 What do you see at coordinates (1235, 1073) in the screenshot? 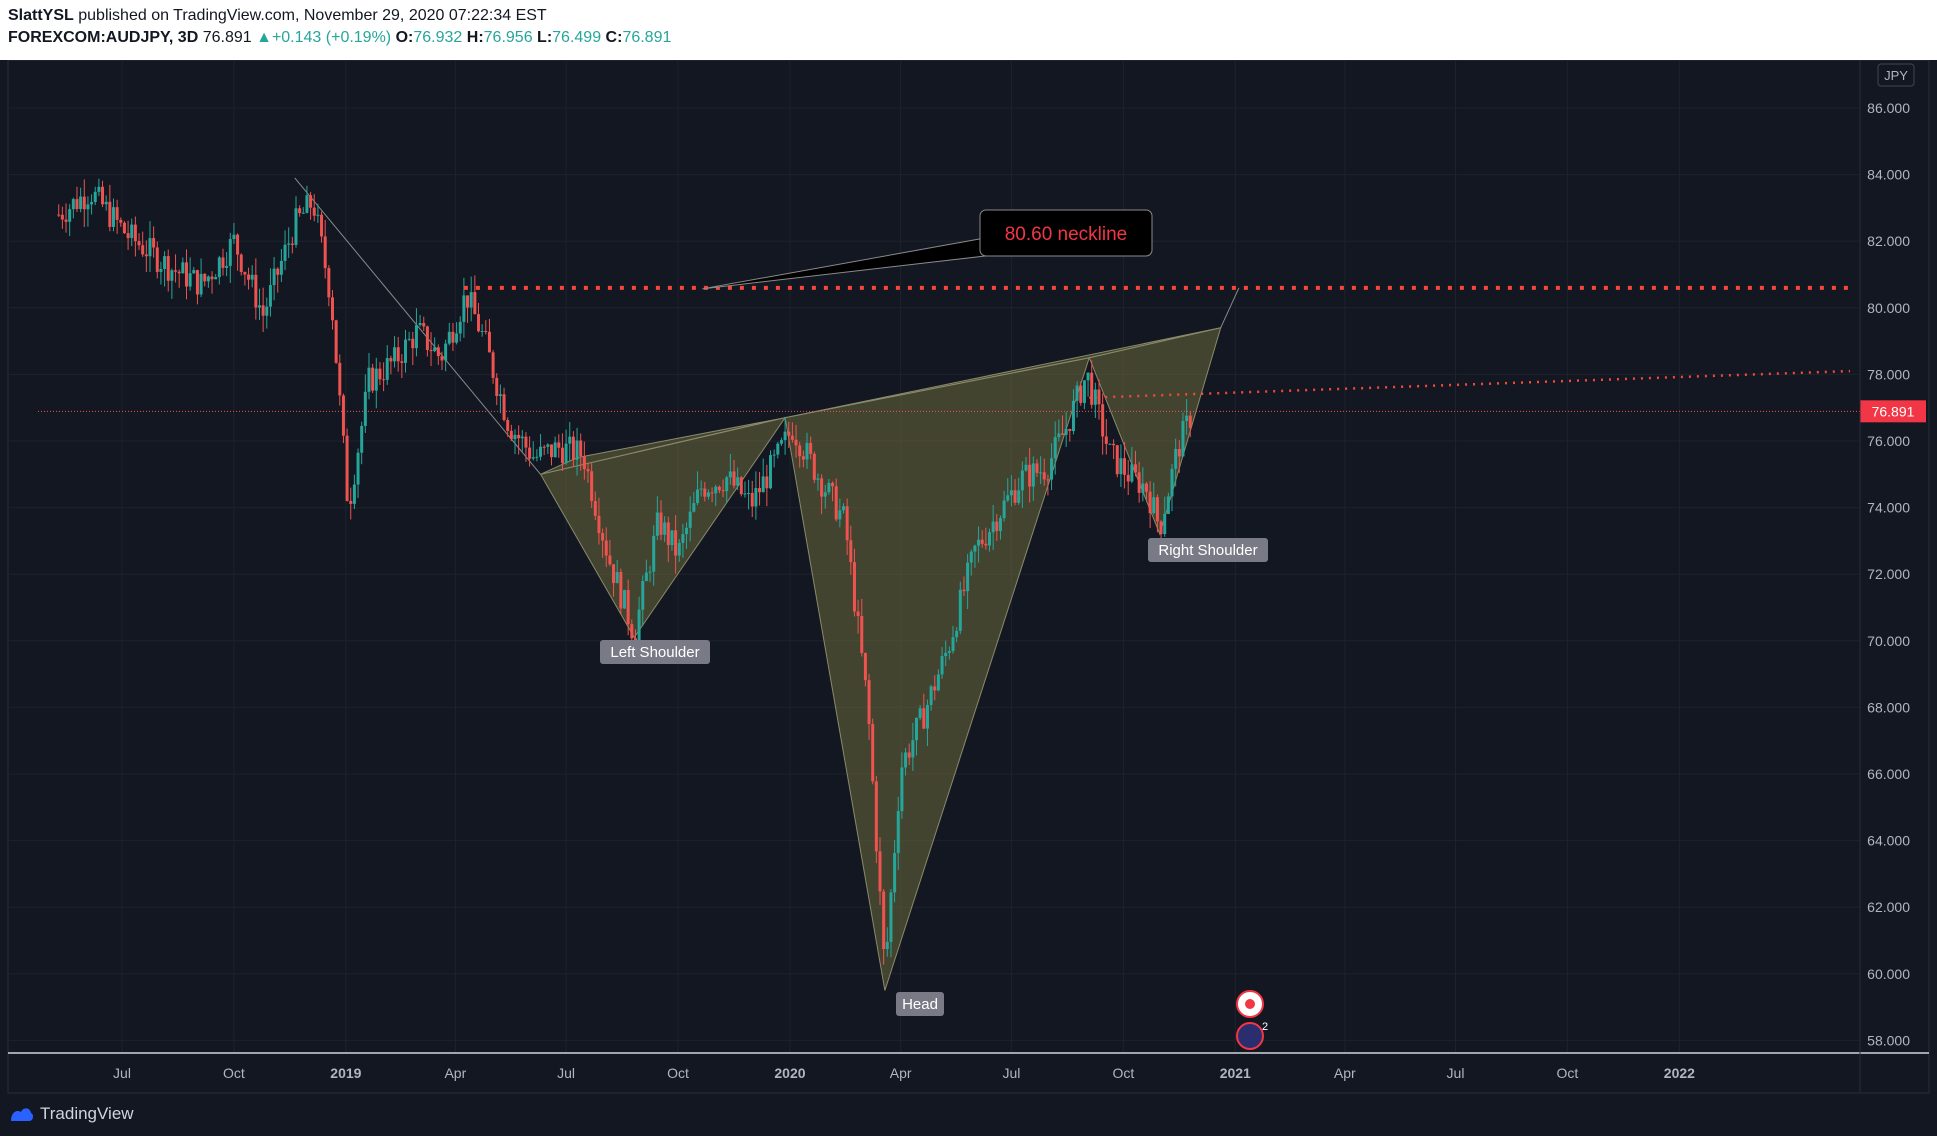
I see `x-tick-label: 2021` at bounding box center [1235, 1073].